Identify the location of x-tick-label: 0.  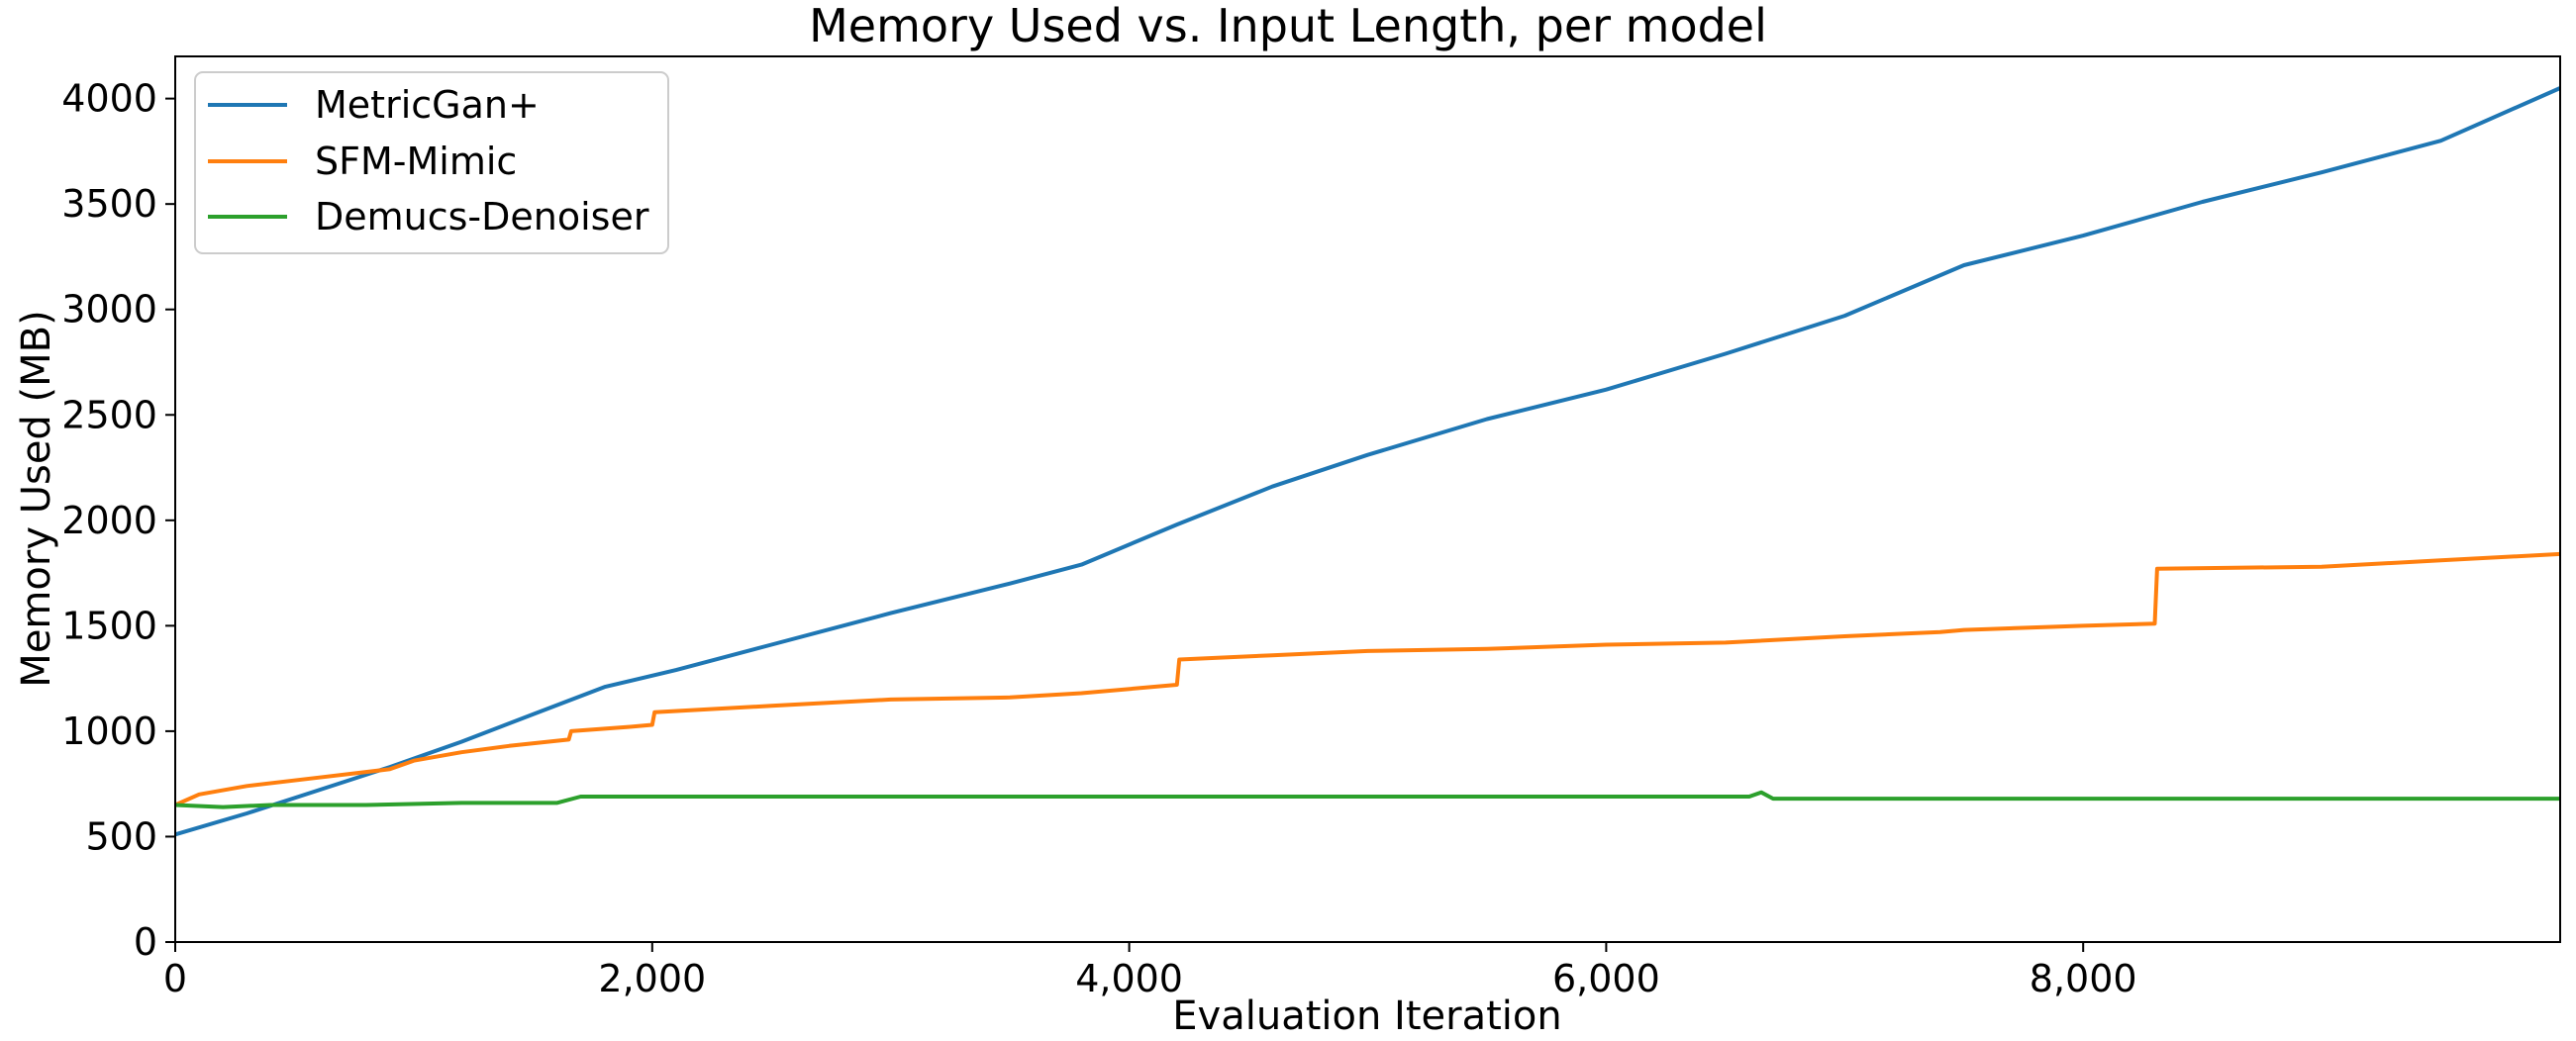
(175, 979).